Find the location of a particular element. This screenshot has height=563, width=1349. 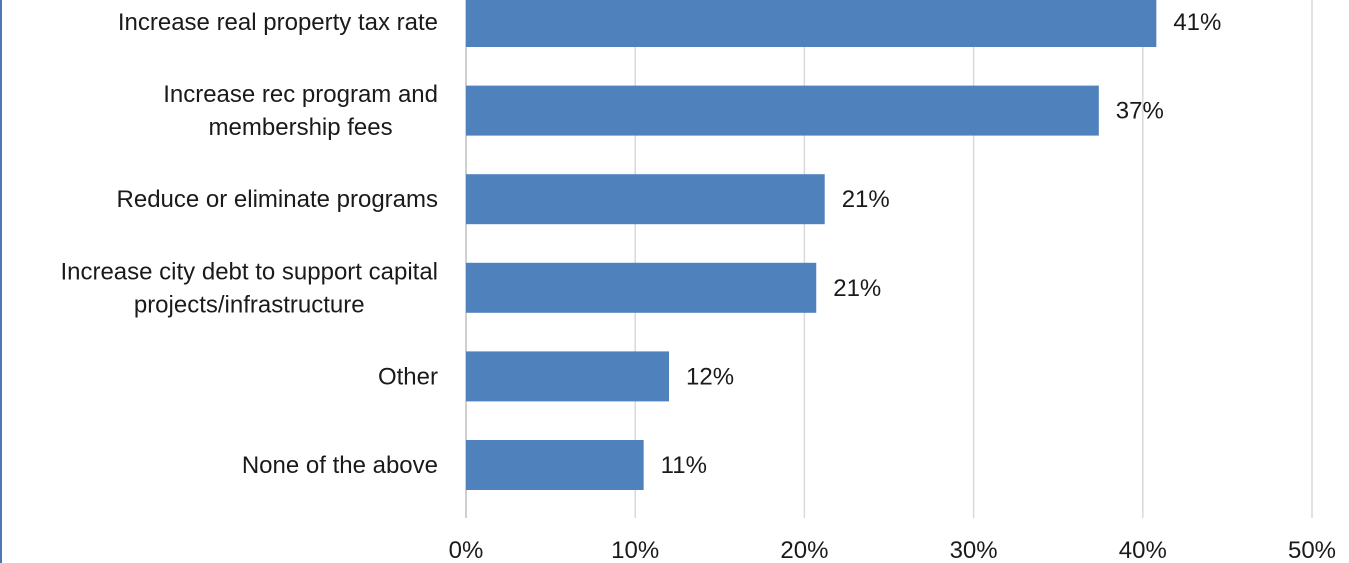

category-label-line: Other is located at coordinates (408, 376).